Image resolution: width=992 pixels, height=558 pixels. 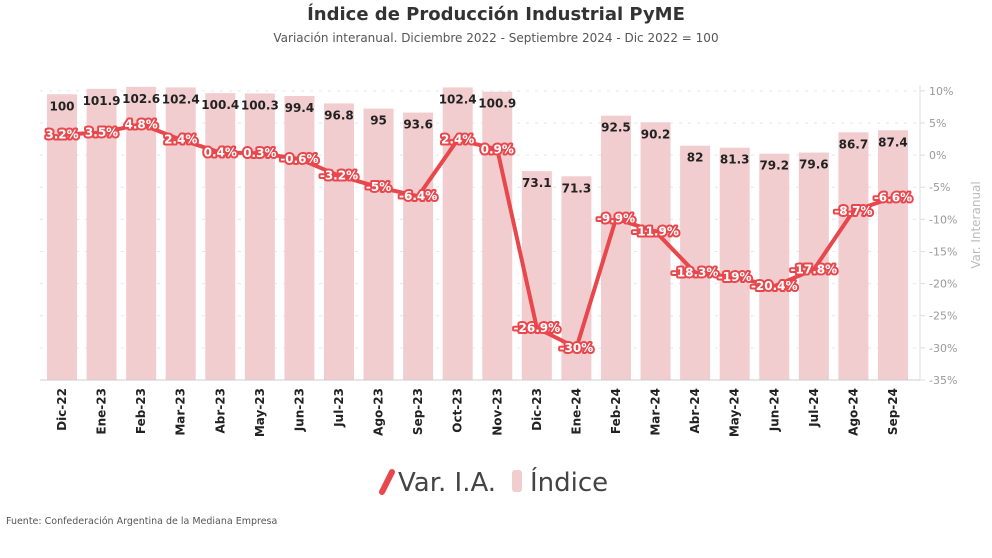 I want to click on x-tick-label: Ene-24, so click(x=576, y=411).